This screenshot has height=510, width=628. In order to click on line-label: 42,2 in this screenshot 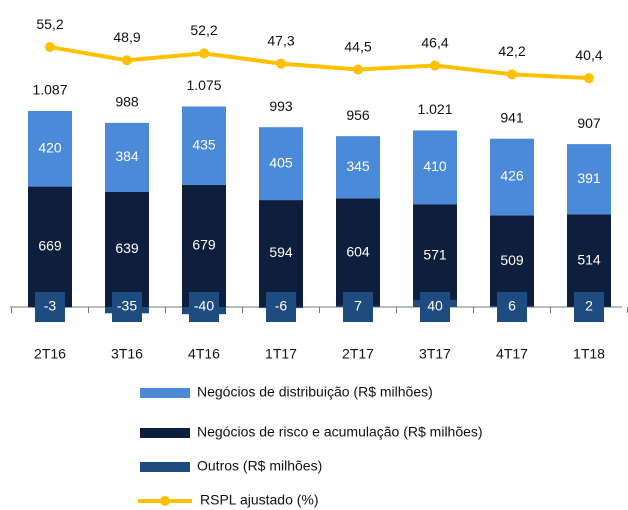, I will do `click(511, 51)`.